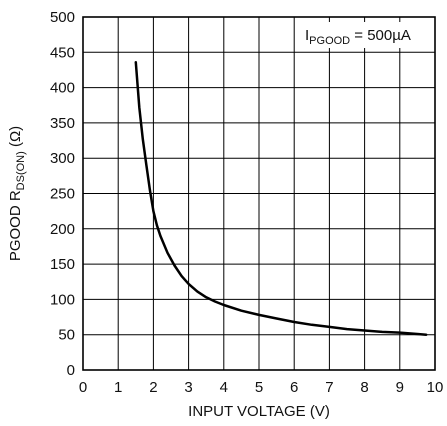 This screenshot has width=447, height=426. What do you see at coordinates (329, 41) in the screenshot?
I see `annotation-subscript: PGOOD` at bounding box center [329, 41].